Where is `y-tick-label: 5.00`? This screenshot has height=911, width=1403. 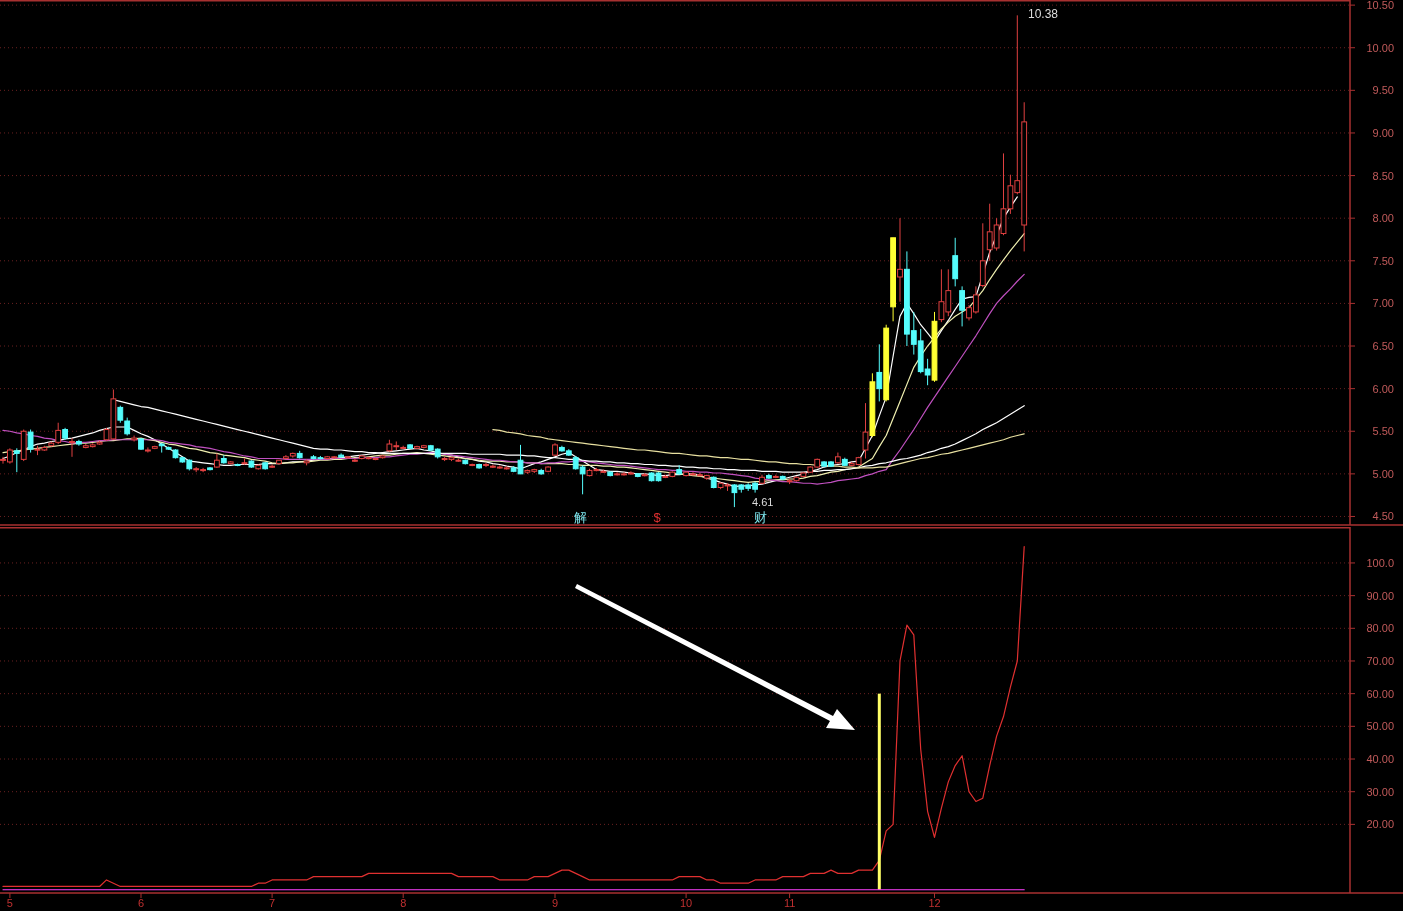 y-tick-label: 5.00 is located at coordinates (1383, 473).